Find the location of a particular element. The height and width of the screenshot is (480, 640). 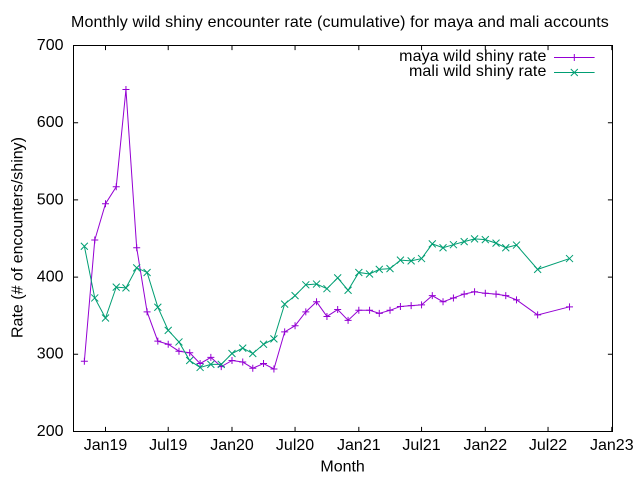

svg-text: Rate (# of encounters/shiny) is located at coordinates (18, 237).